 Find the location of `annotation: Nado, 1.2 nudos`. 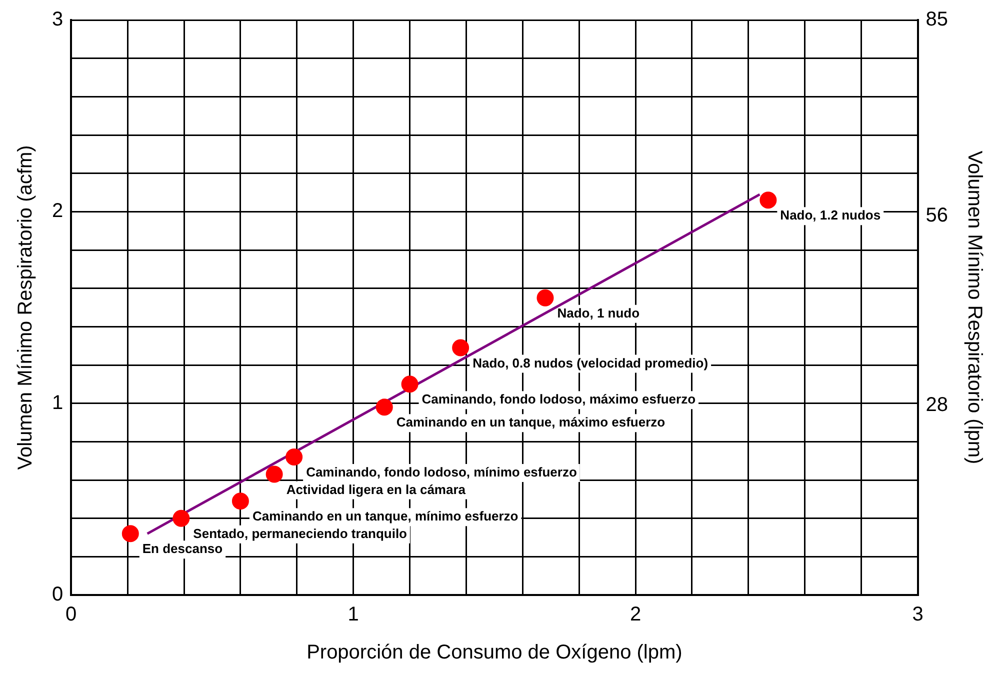

annotation: Nado, 1.2 nudos is located at coordinates (830, 215).